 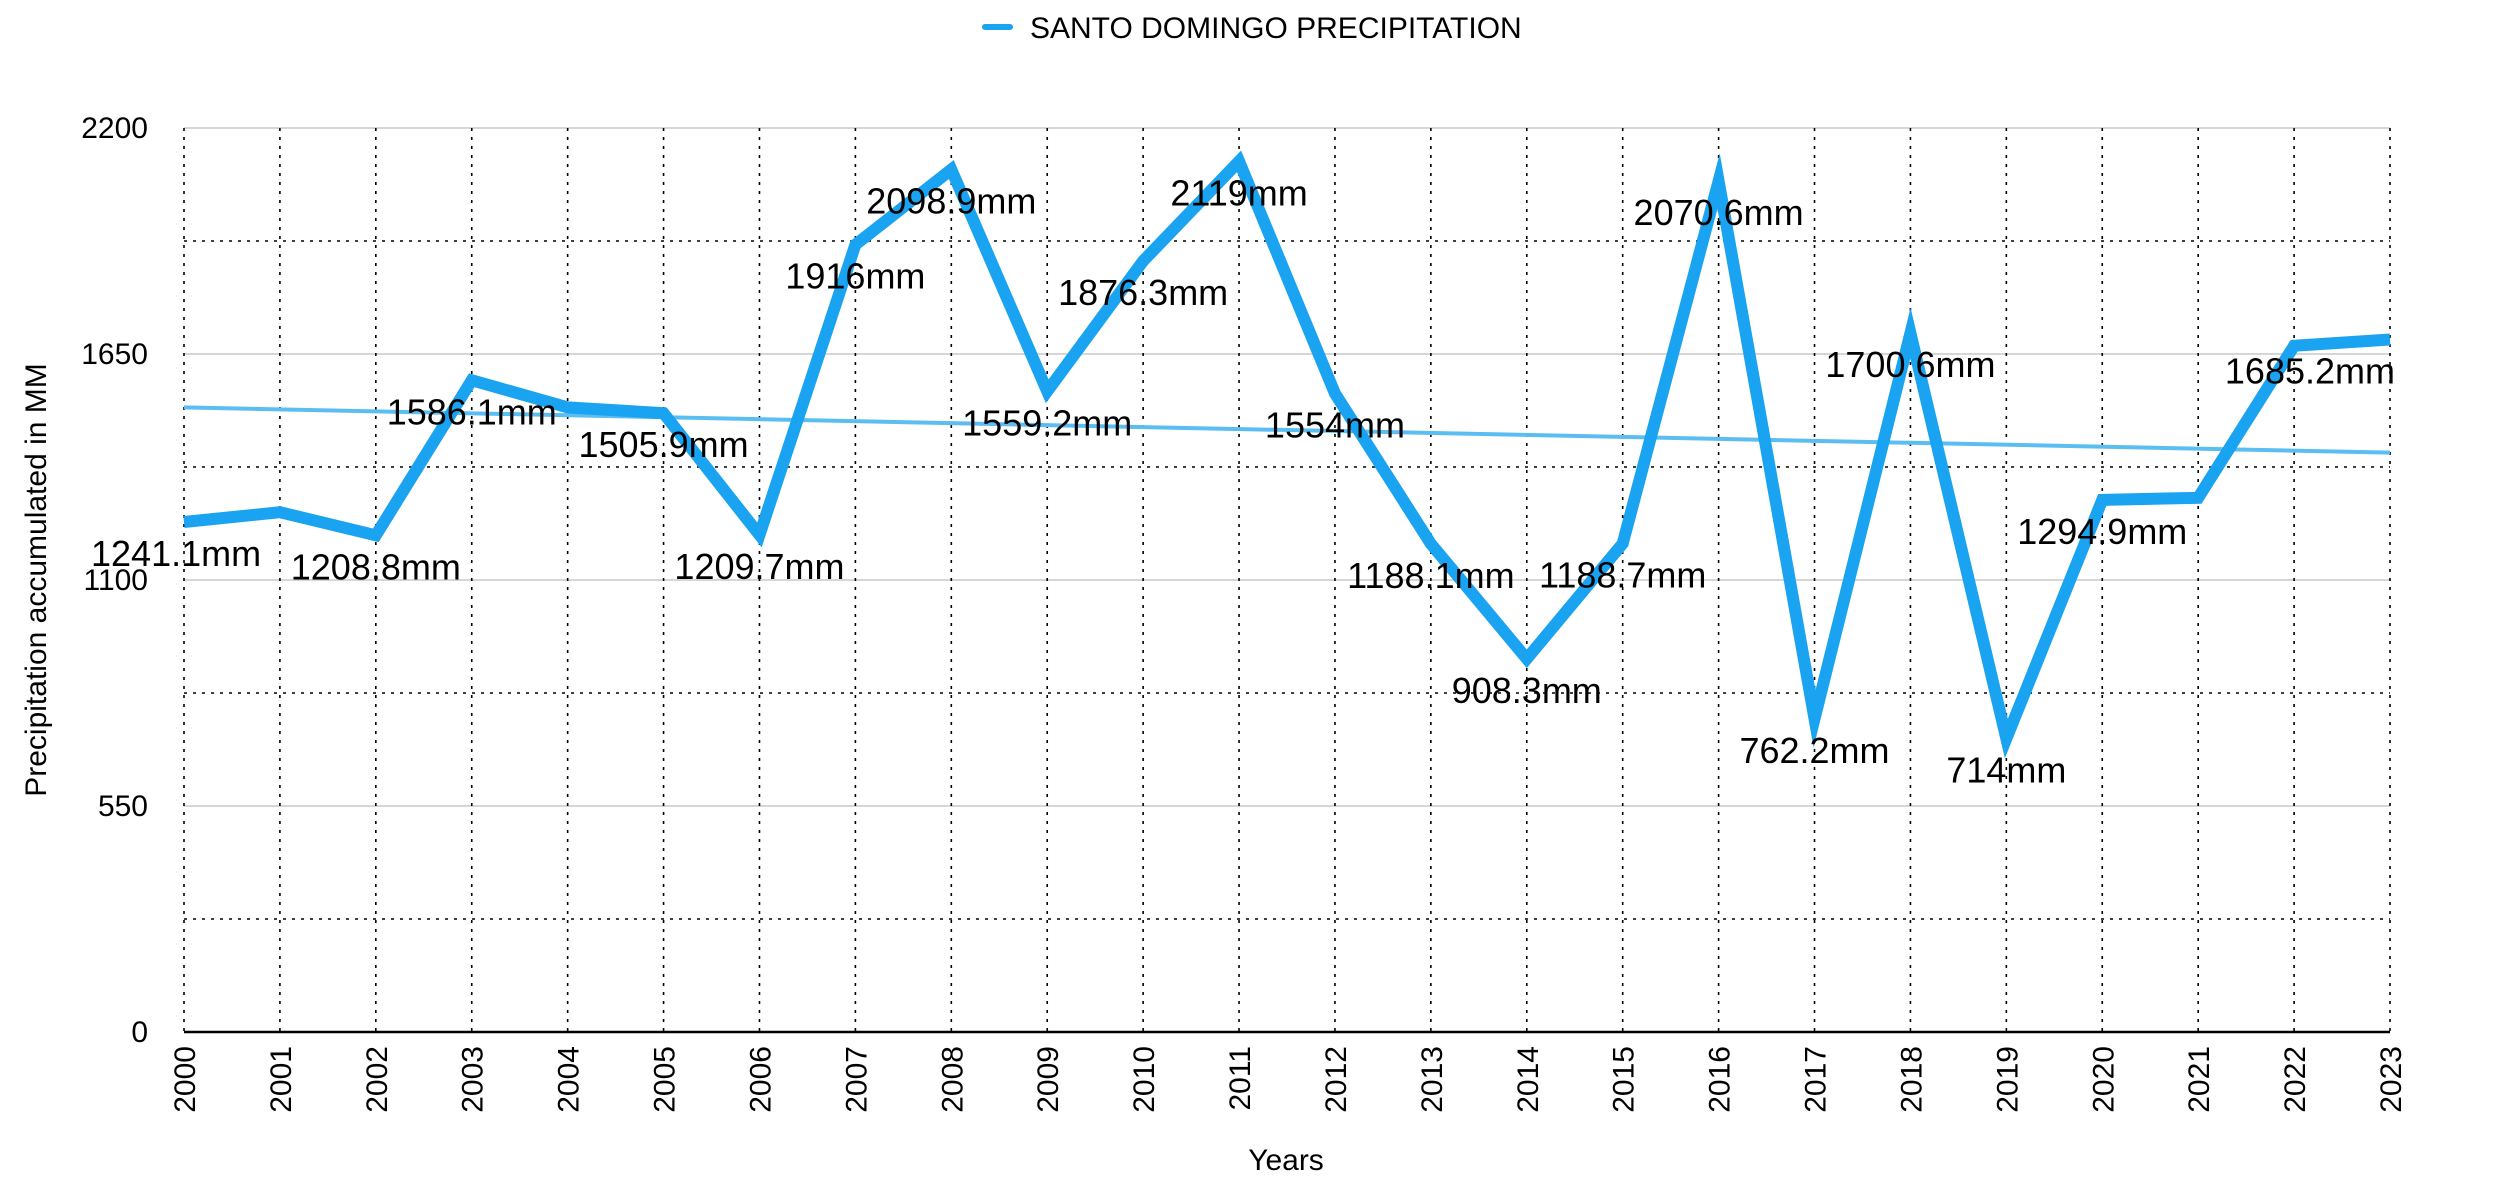 I want to click on x-tick-label: 2009, so click(x=1048, y=1079).